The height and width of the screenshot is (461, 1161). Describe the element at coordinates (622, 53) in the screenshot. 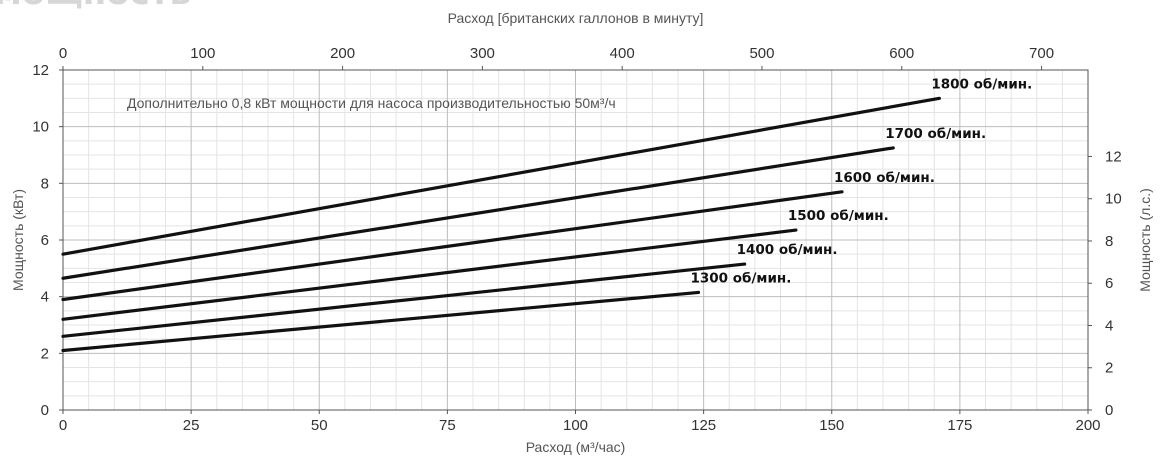

I see `top-x-tick-label: 400` at that location.